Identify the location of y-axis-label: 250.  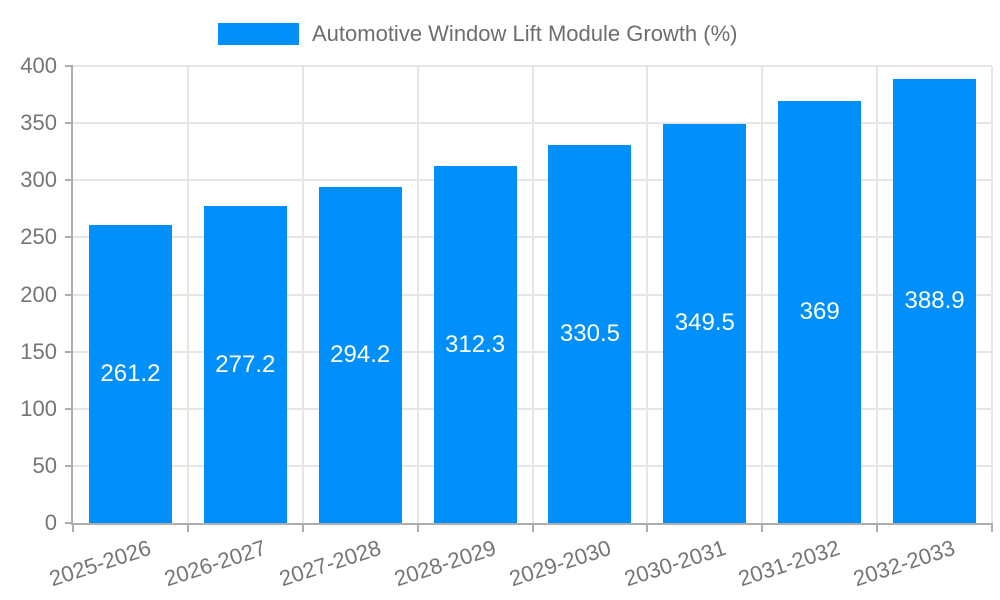
(38, 237).